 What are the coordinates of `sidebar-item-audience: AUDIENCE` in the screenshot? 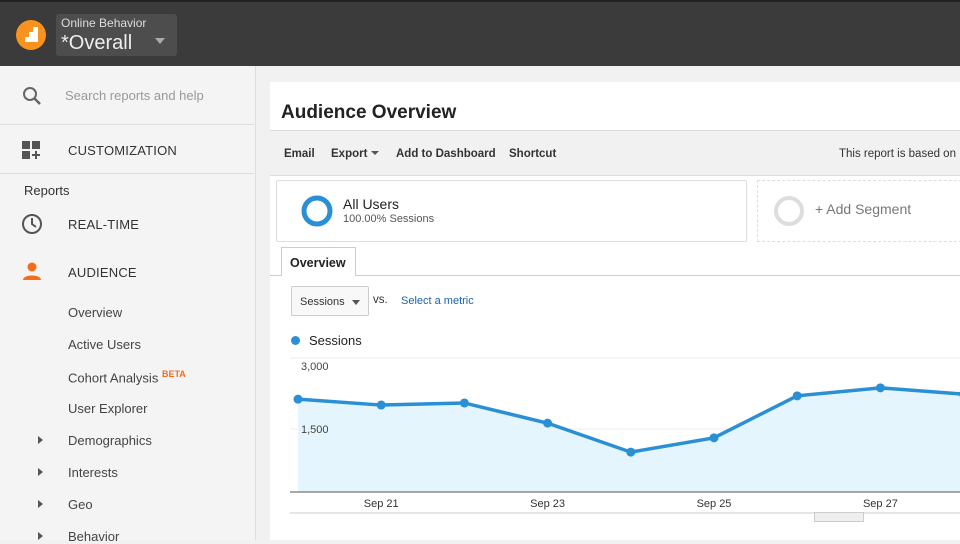 It's located at (102, 272).